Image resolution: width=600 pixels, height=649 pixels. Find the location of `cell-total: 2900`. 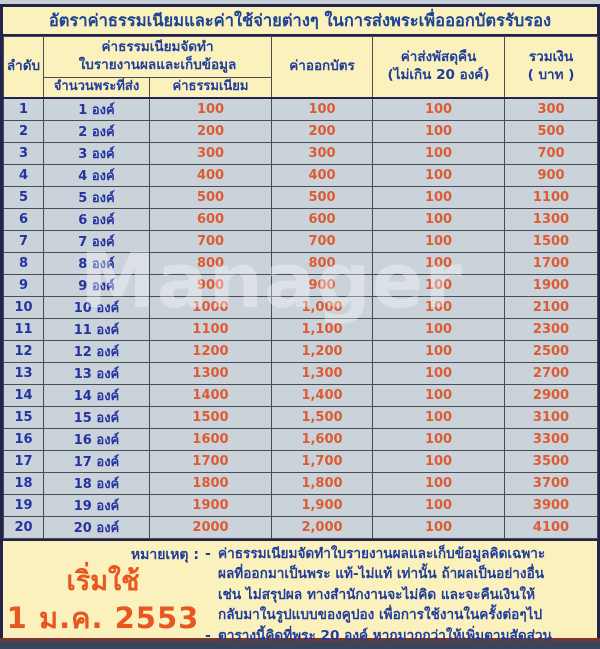

cell-total: 2900 is located at coordinates (551, 395).